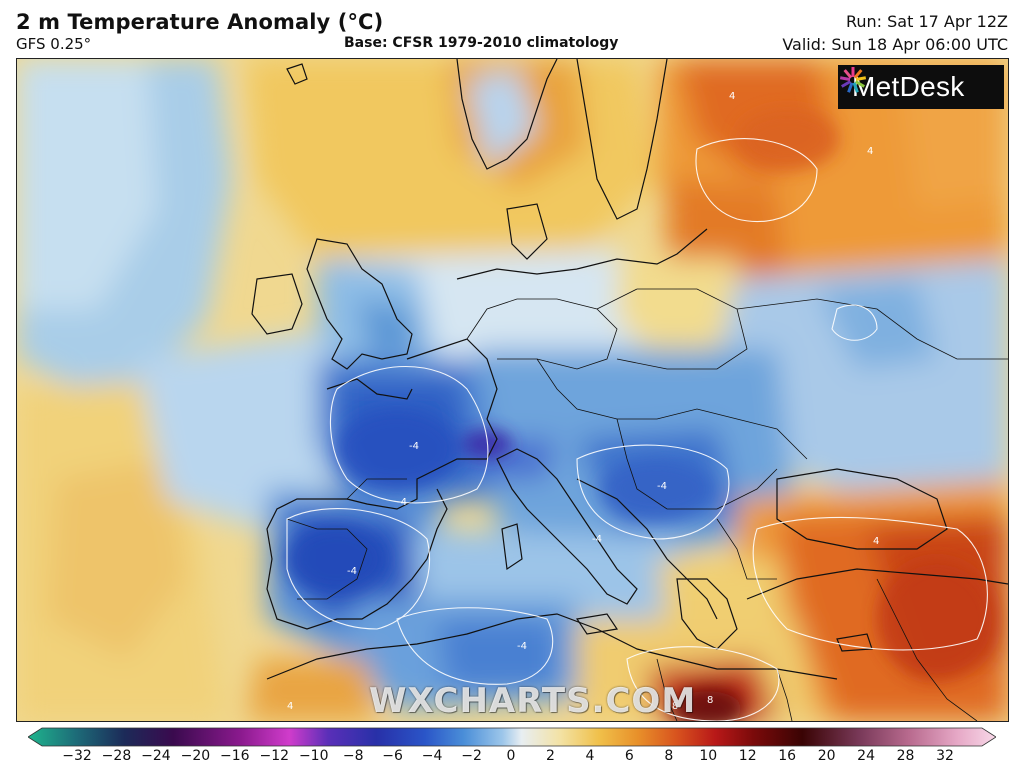  I want to click on colorbar-tick-label: −6, so click(392, 756).